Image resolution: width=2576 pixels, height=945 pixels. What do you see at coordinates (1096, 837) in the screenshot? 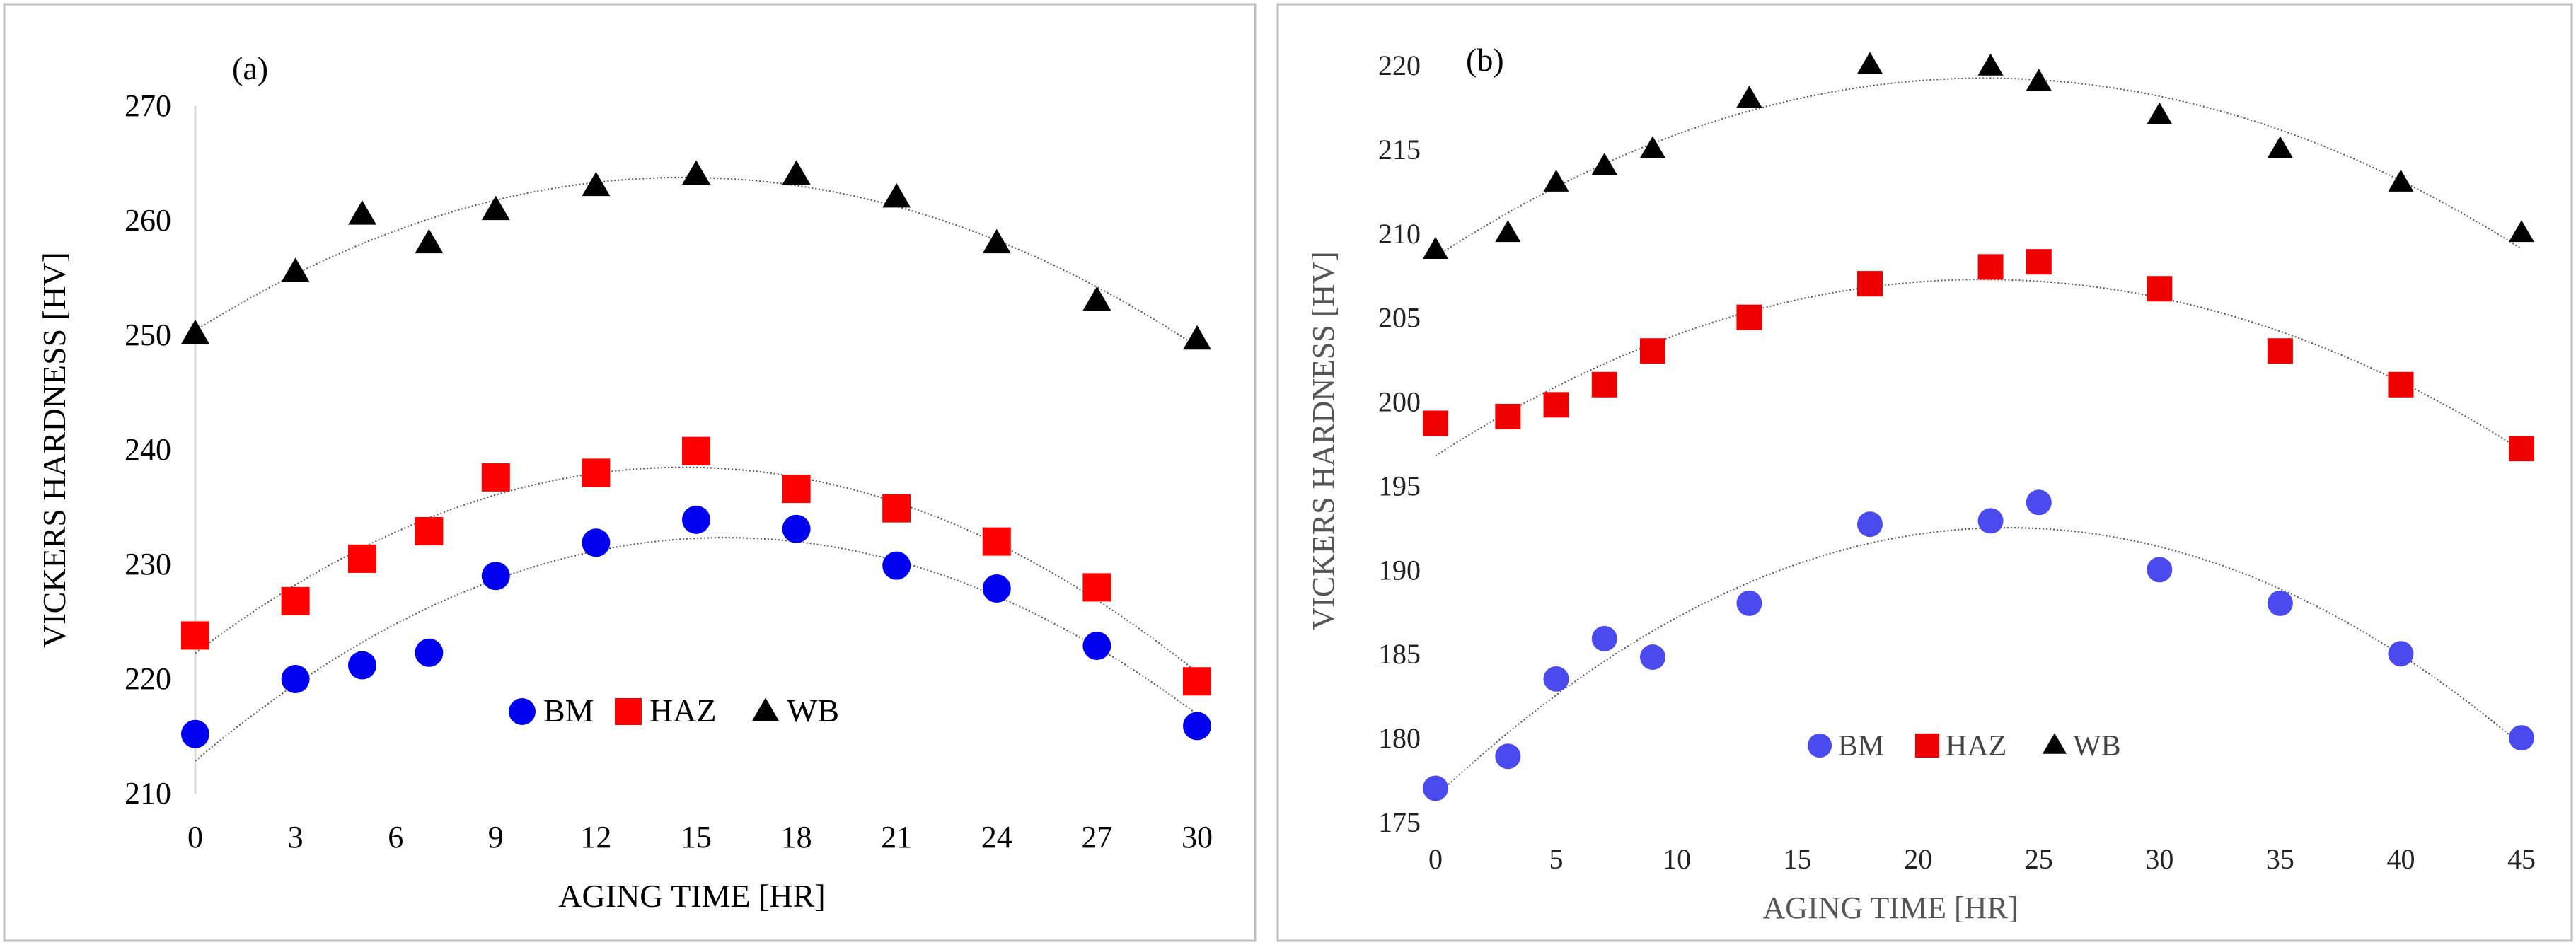
I see `x-tick-label: 27` at bounding box center [1096, 837].